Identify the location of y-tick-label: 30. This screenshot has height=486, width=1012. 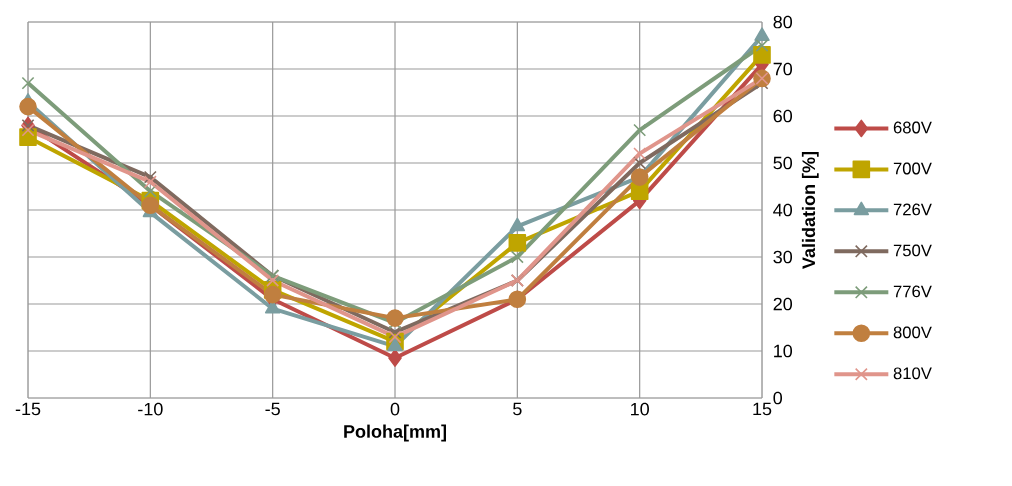
(783, 257).